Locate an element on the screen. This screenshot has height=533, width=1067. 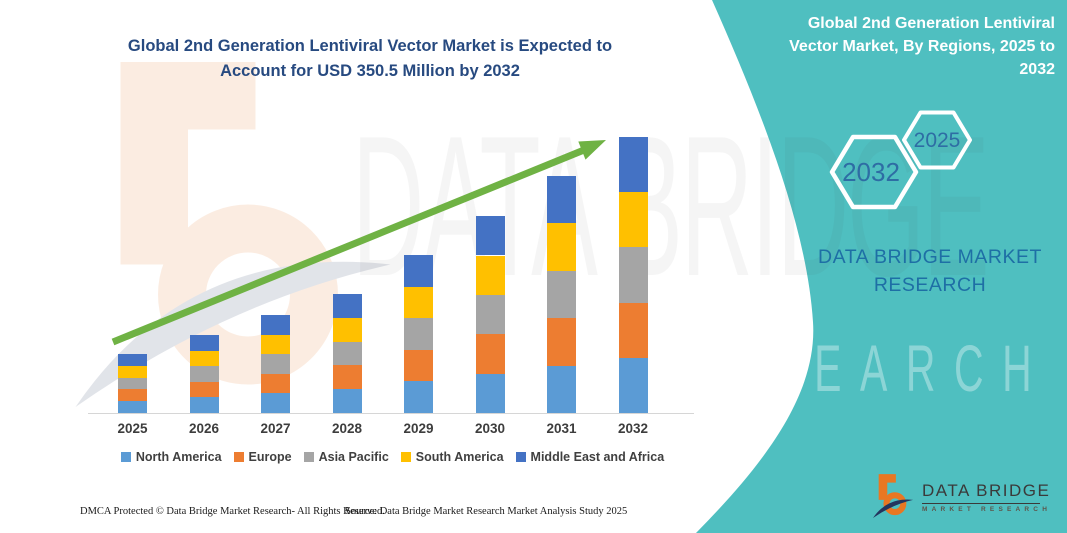
main-chart-title-line2: Account for USD 350.5 Million by 2032 is located at coordinates (370, 71).